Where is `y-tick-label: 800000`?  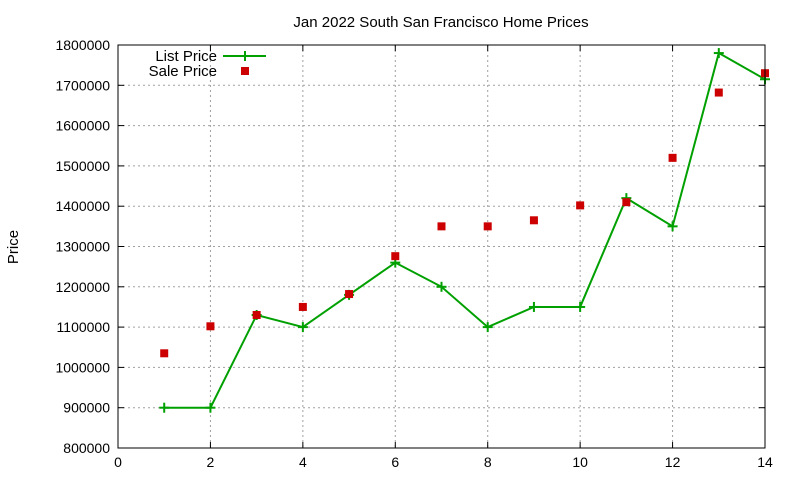
y-tick-label: 800000 is located at coordinates (86, 448).